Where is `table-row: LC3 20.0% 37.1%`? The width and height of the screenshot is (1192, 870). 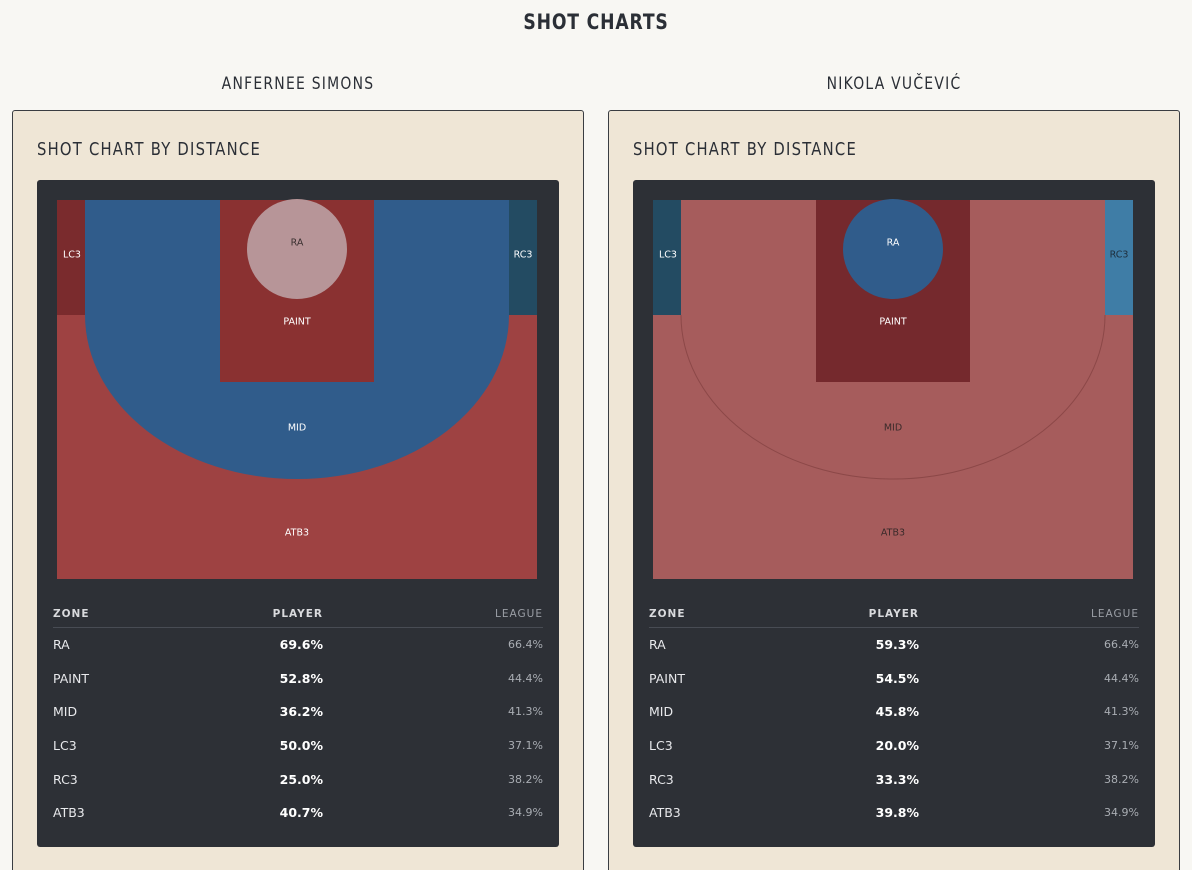 table-row: LC3 20.0% 37.1% is located at coordinates (894, 746).